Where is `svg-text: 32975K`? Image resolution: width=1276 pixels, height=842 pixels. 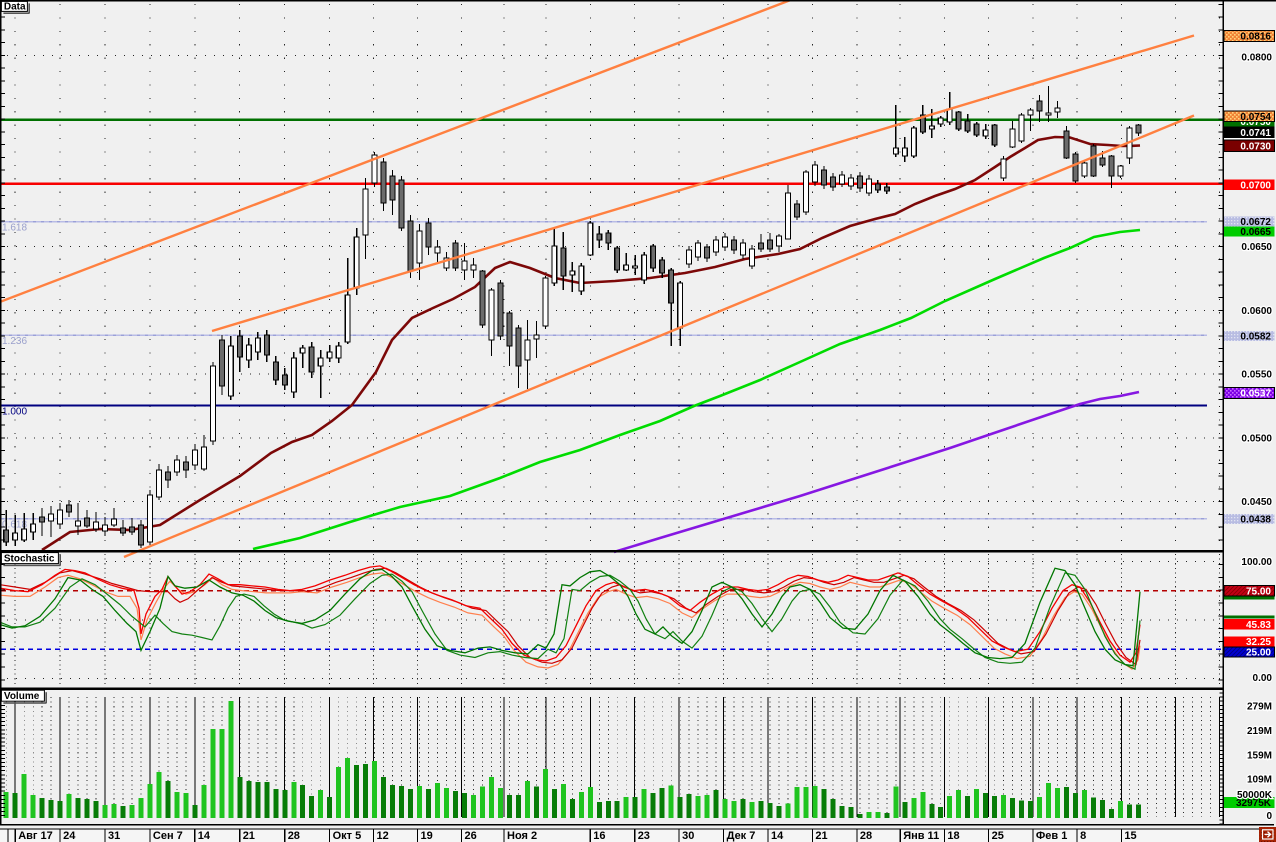 svg-text: 32975K is located at coordinates (1254, 803).